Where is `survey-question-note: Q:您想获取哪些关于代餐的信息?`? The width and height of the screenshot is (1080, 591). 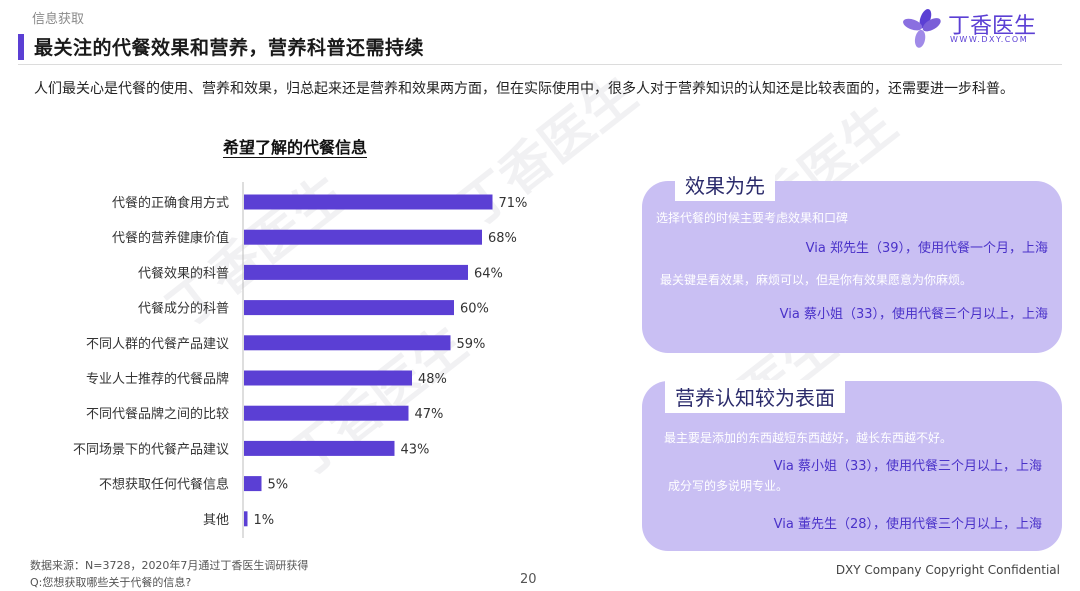 survey-question-note: Q:您想获取哪些关于代餐的信息? is located at coordinates (111, 582).